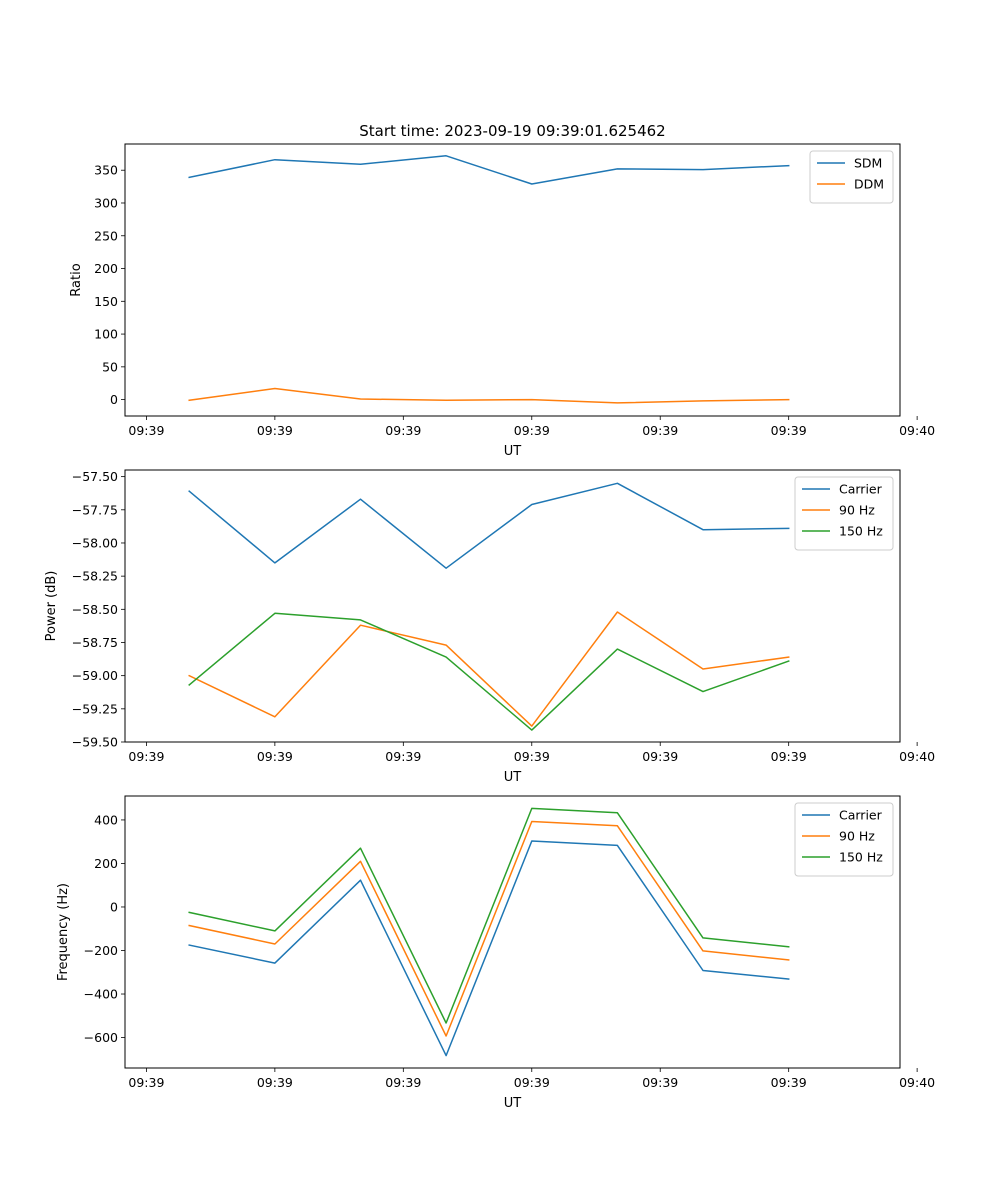 This screenshot has width=1000, height=1200. Describe the element at coordinates (95, 675) in the screenshot. I see `y-tick-label: −59.00` at that location.